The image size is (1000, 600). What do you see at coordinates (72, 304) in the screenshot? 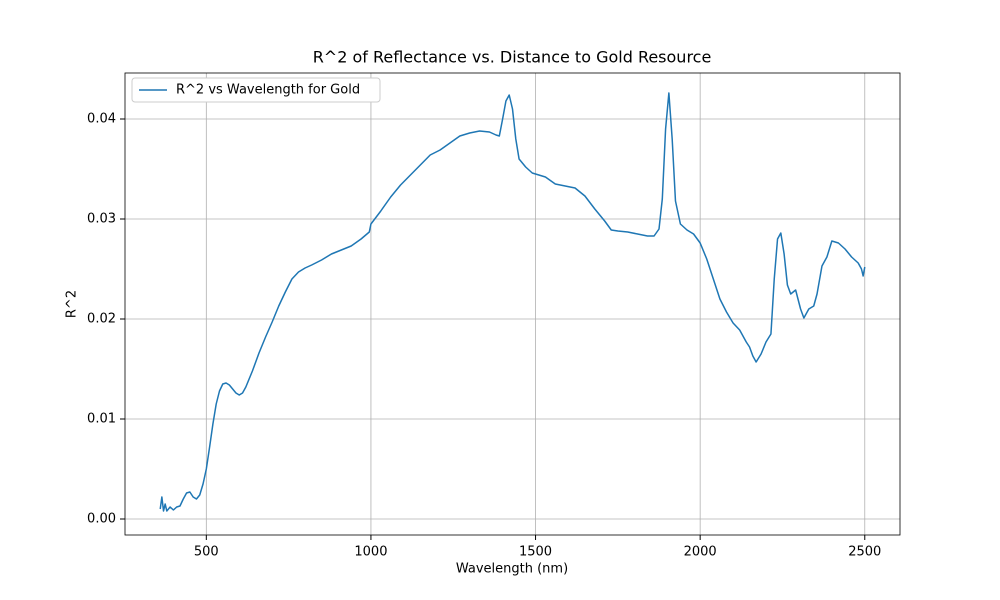
I see `y-axis-label: R^2` at bounding box center [72, 304].